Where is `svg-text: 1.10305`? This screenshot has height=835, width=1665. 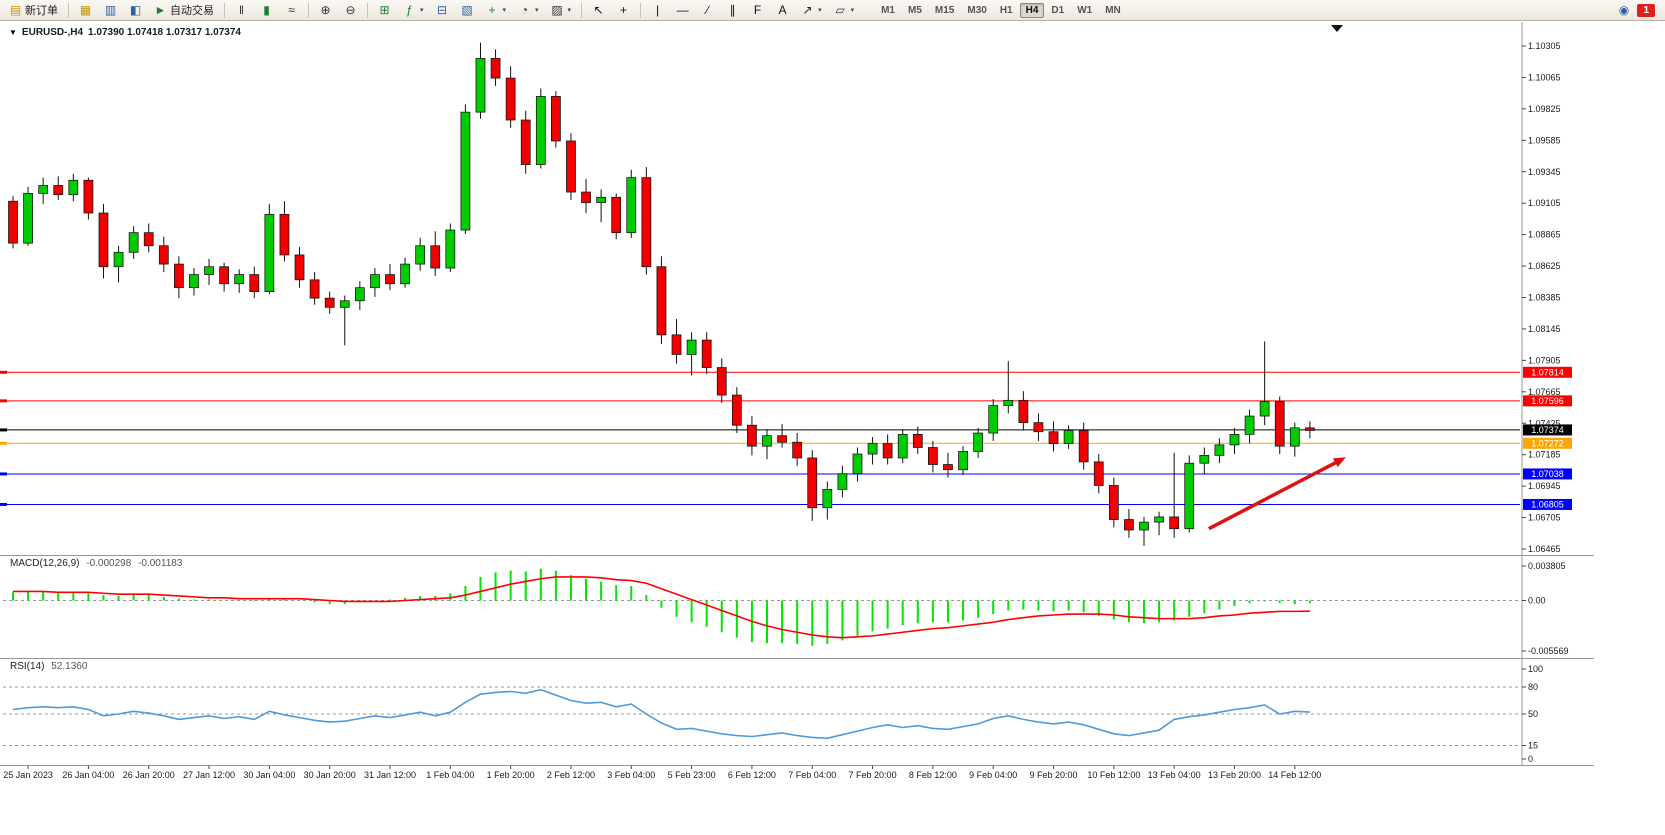
svg-text: 1.10305 is located at coordinates (1544, 46).